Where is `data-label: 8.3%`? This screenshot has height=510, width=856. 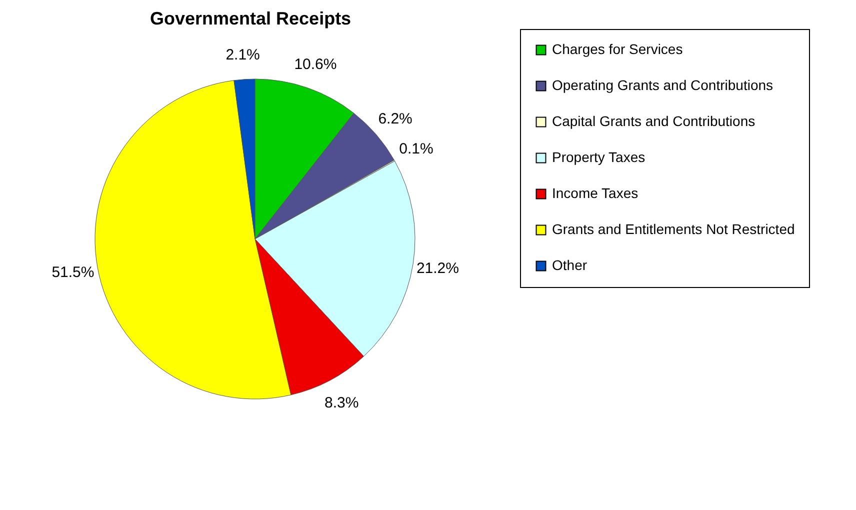 data-label: 8.3% is located at coordinates (341, 403).